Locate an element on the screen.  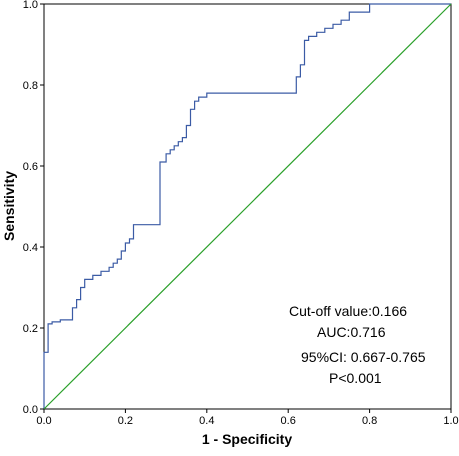
y-tick-label: 0.4 is located at coordinates (30, 248).